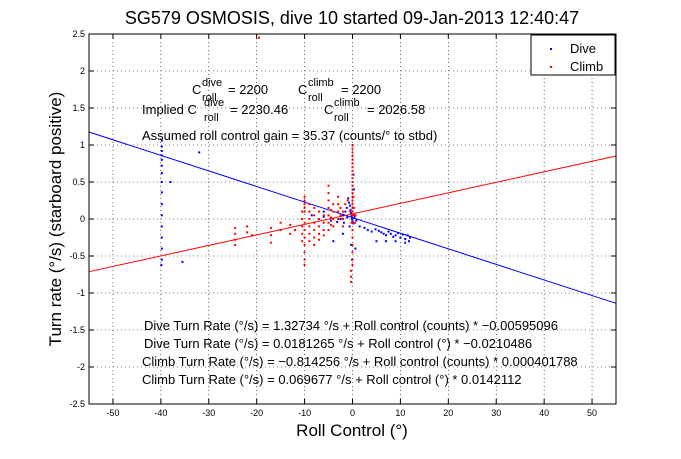 The height and width of the screenshot is (459, 681). Describe the element at coordinates (361, 89) in the screenshot. I see `annotation-c-climb-value: = 2200` at that location.